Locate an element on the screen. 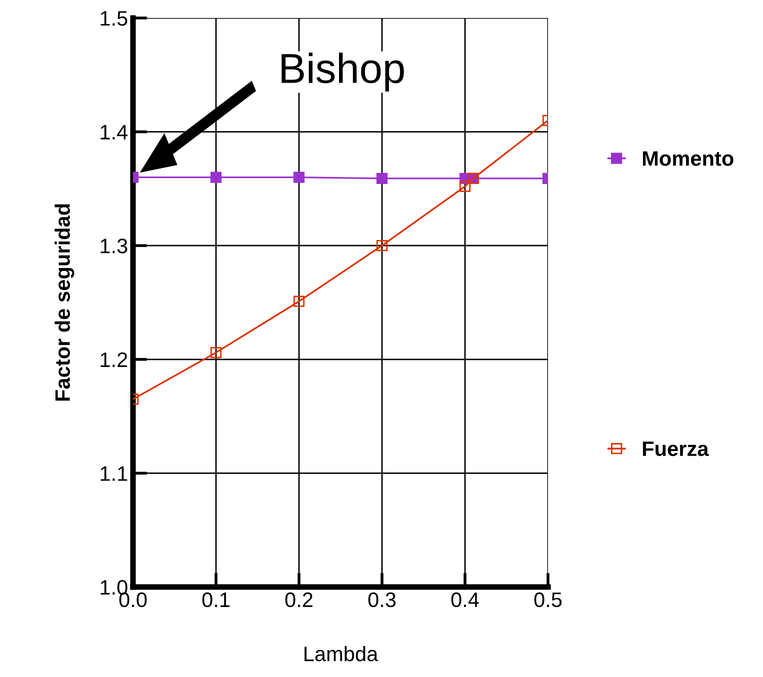 The height and width of the screenshot is (677, 763). x-tick-label: 0.4 is located at coordinates (465, 600).